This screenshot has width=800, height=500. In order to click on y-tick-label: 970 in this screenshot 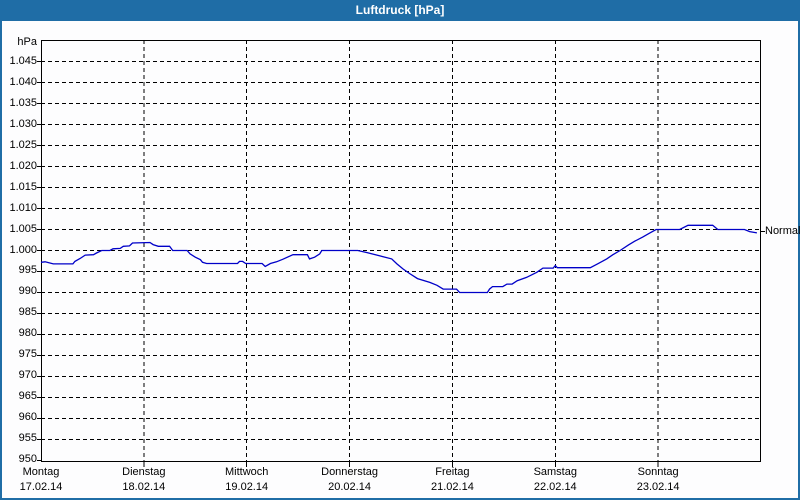, I will do `click(27, 375)`.